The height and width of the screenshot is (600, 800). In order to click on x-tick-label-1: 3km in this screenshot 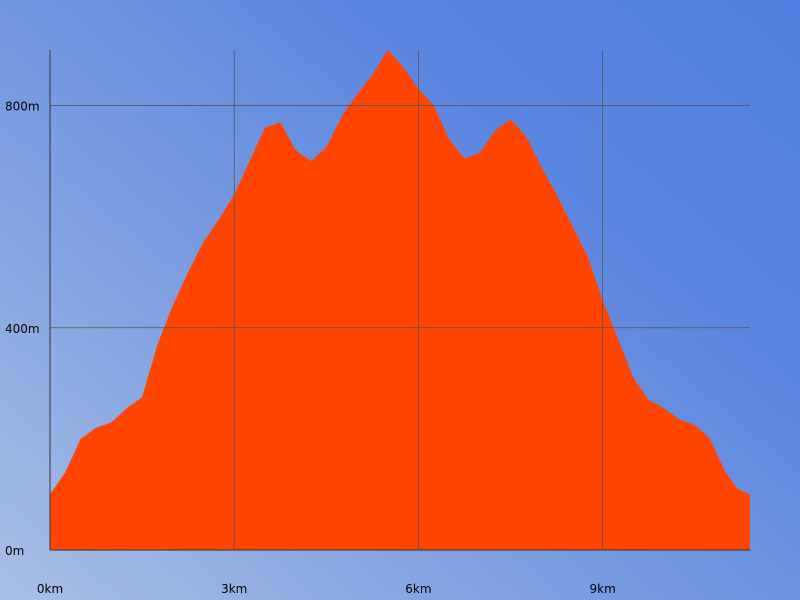, I will do `click(234, 589)`.